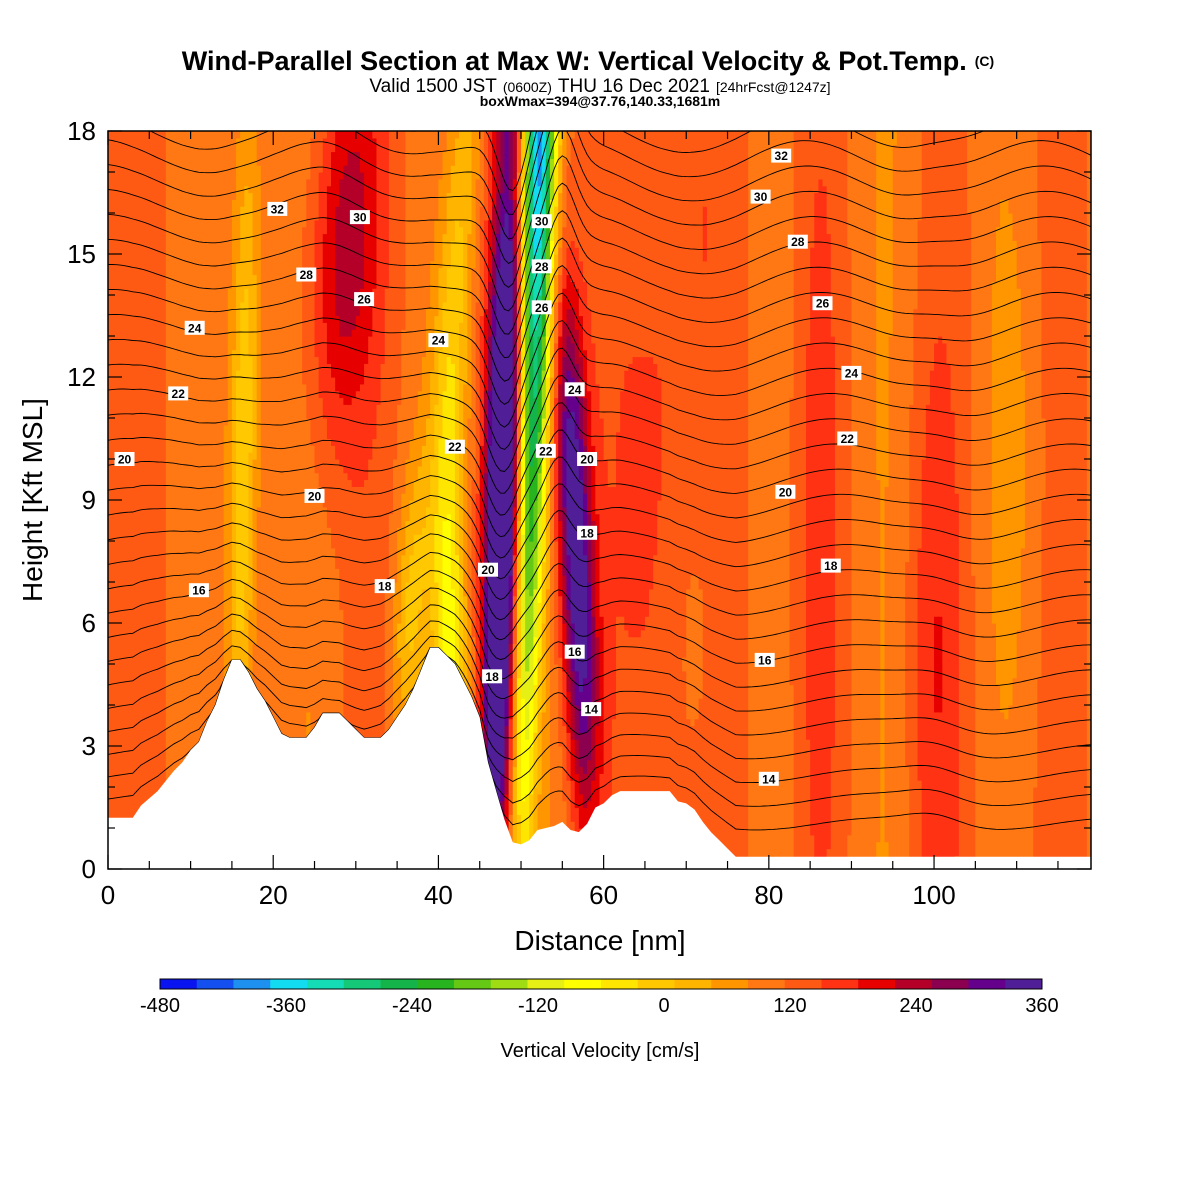  Describe the element at coordinates (307, 275) in the screenshot. I see `contour-label-text: 28` at that location.